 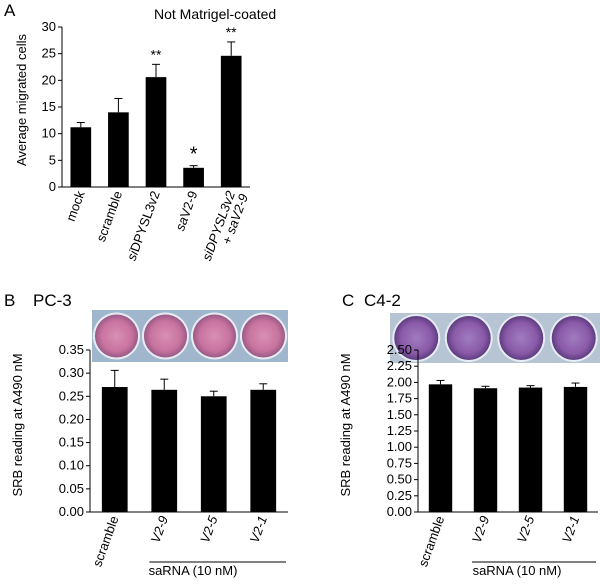 I want to click on y-tick-label: 25, so click(x=49, y=53).